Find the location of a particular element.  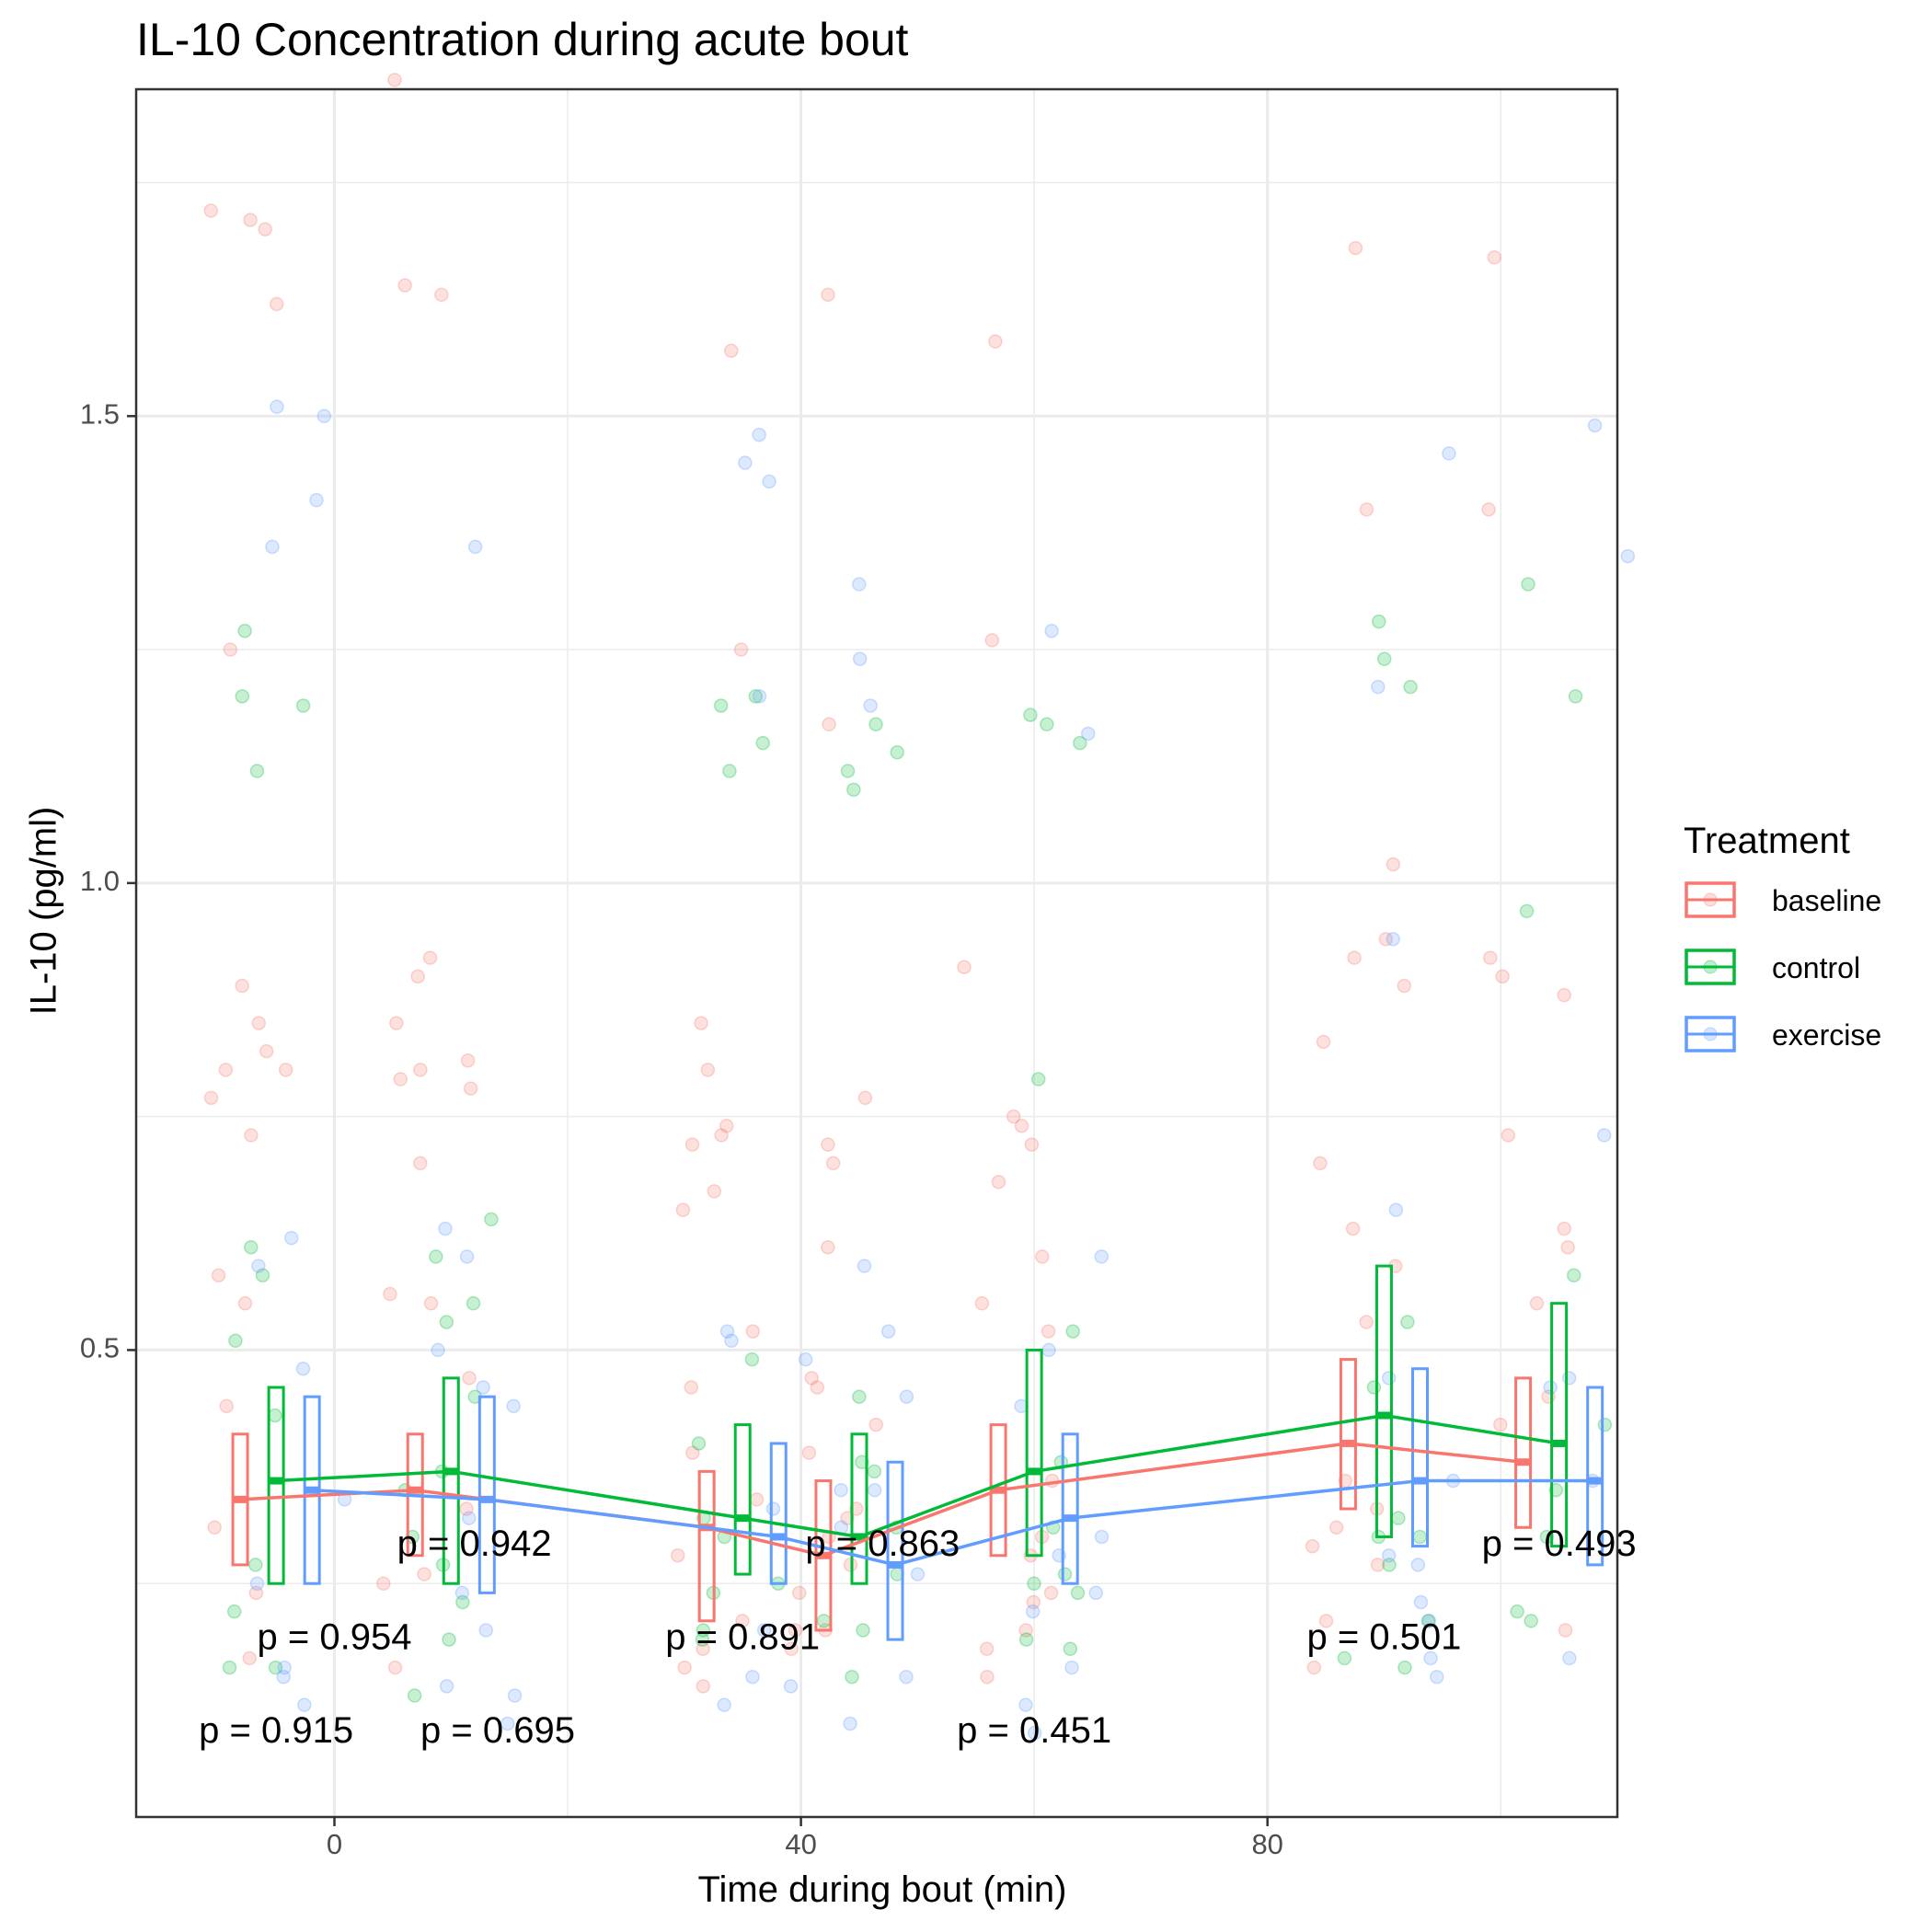

x-tick-label: 40 is located at coordinates (800, 1844).